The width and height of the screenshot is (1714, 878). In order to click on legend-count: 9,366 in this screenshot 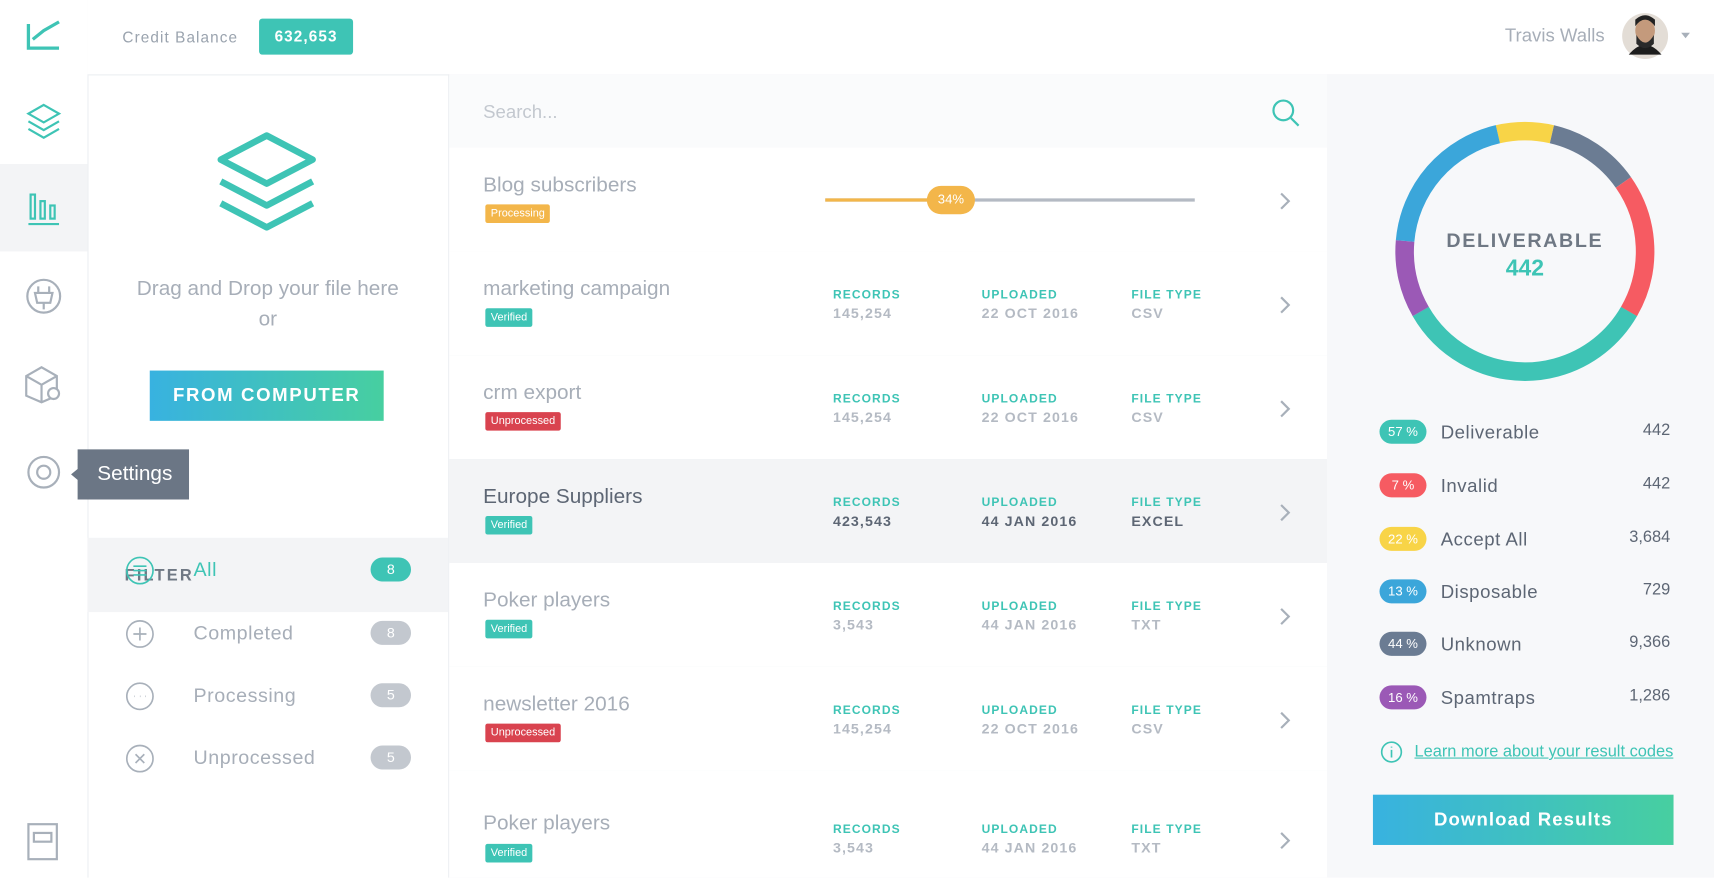, I will do `click(1650, 642)`.